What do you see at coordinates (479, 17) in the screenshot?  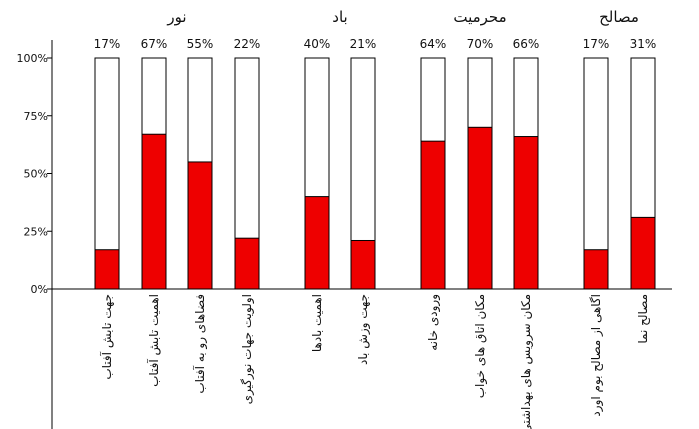 I see `group-label: محرمیت` at bounding box center [479, 17].